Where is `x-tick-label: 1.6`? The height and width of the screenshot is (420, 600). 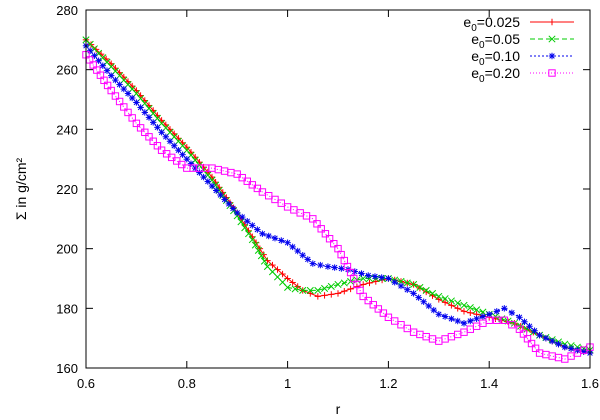 x-tick-label: 1.6 is located at coordinates (590, 383).